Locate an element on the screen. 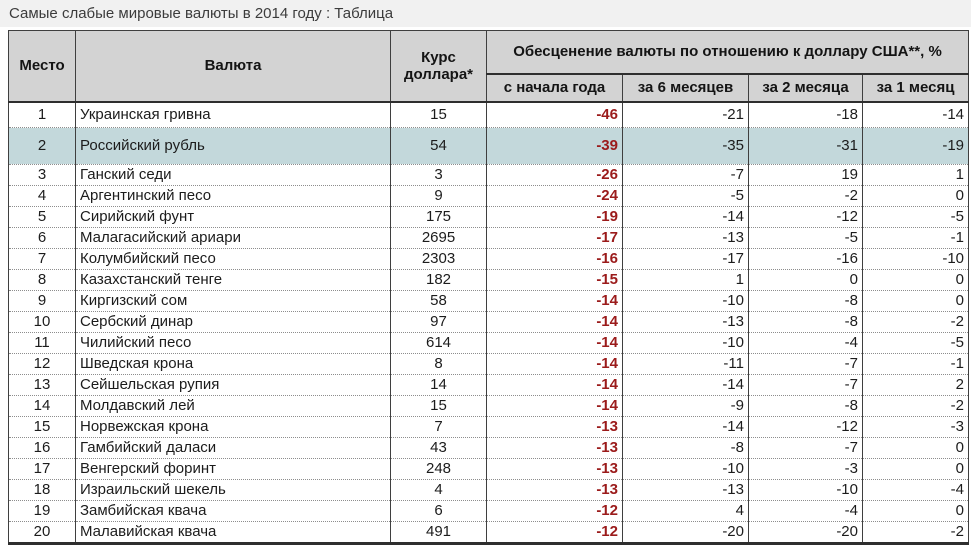 The width and height of the screenshot is (971, 546). table-row: 7 Колумбийский песо 2303 -16 -17 -16 -10 is located at coordinates (488, 259).